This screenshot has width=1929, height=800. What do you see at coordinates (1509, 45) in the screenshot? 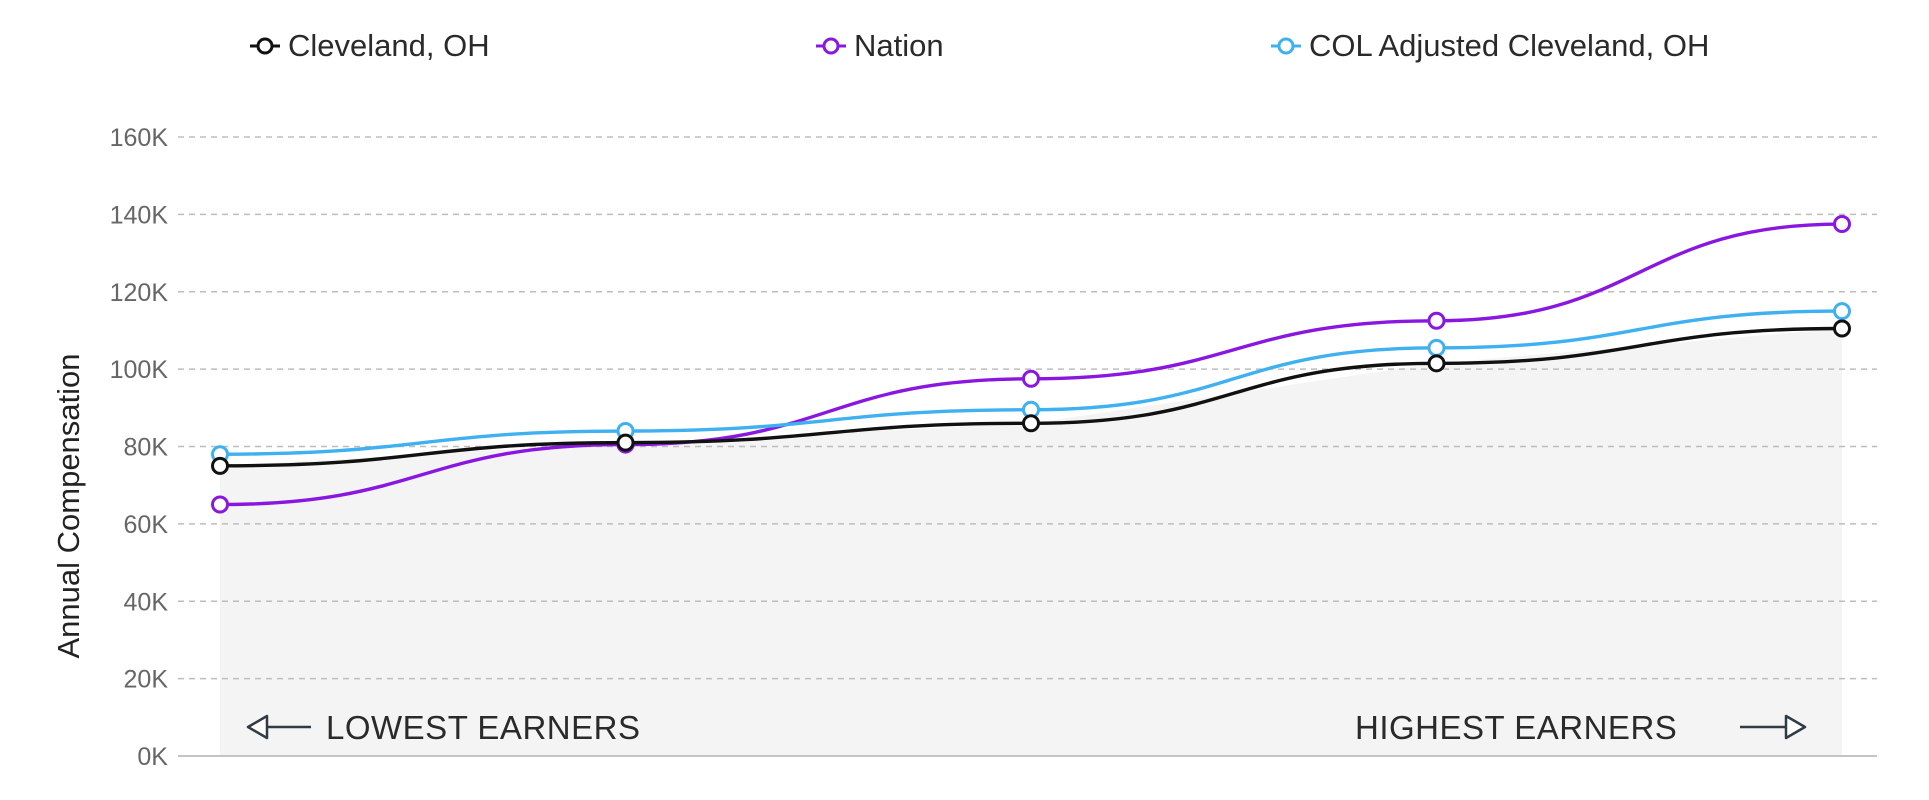
I see `legend-label-col-adjusted: COL Adjusted Cleveland, OH` at bounding box center [1509, 45].